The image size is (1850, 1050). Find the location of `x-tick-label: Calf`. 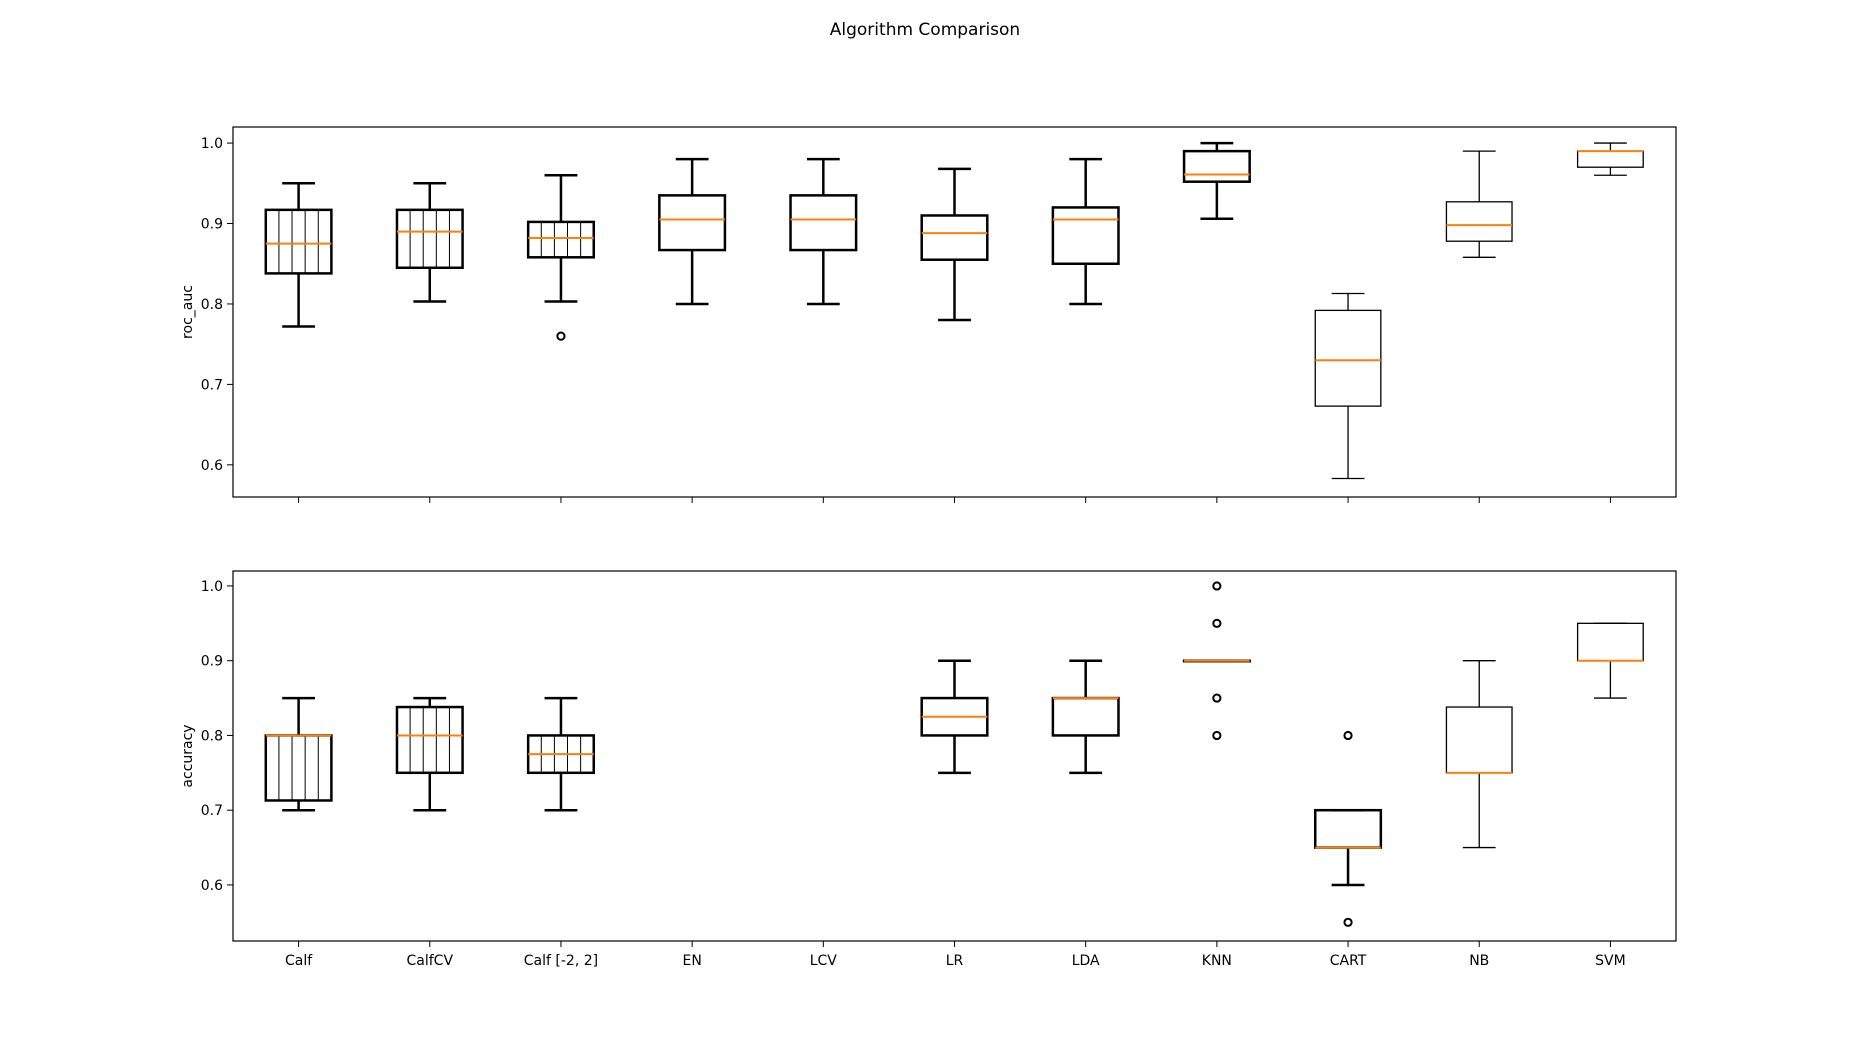

x-tick-label: Calf is located at coordinates (299, 961).